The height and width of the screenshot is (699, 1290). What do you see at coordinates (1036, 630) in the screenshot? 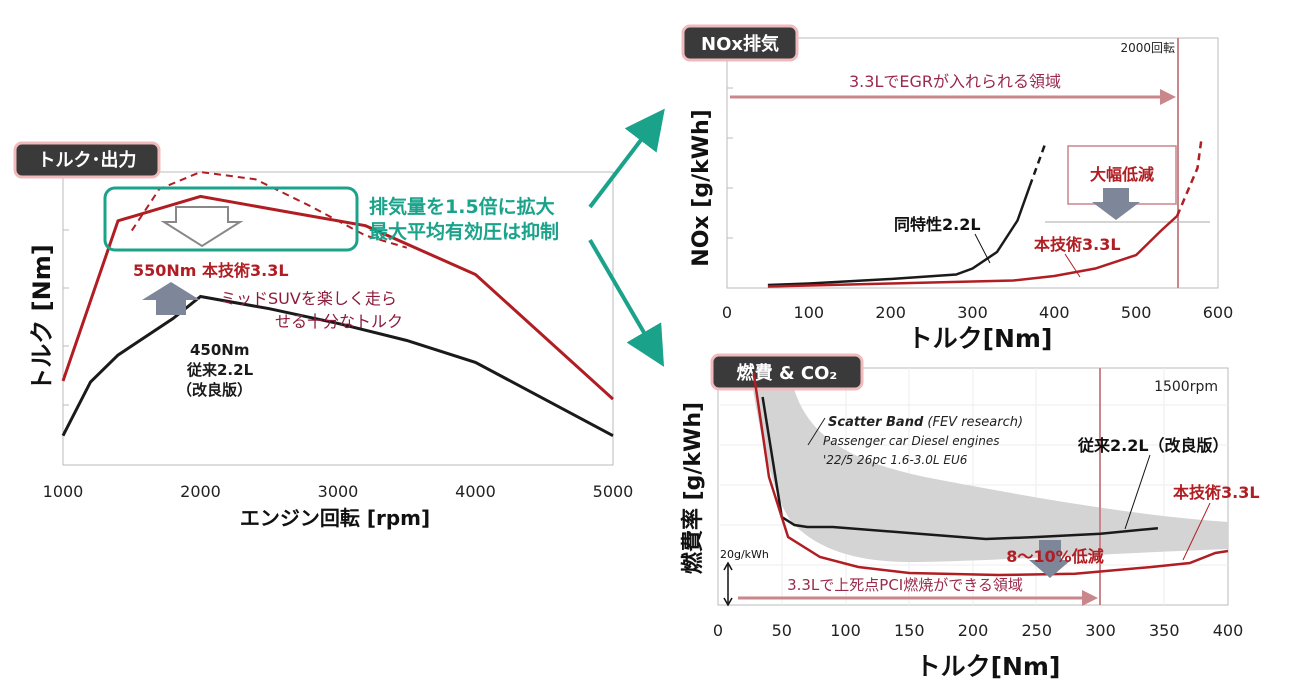
I see `xtick-label: 250` at bounding box center [1036, 630].